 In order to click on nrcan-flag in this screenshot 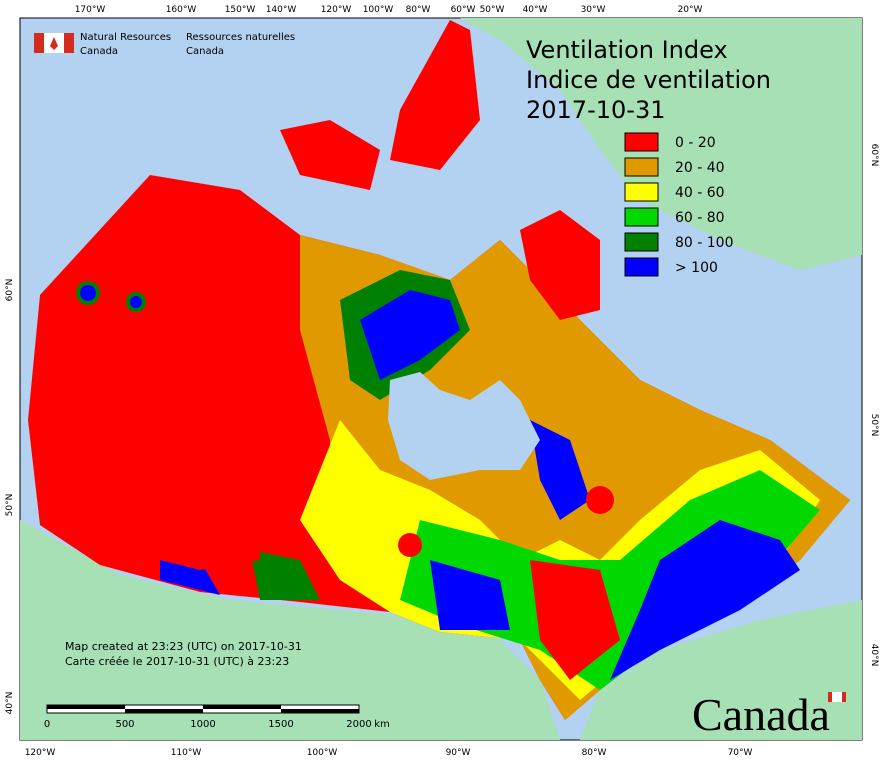, I will do `click(54, 43)`.